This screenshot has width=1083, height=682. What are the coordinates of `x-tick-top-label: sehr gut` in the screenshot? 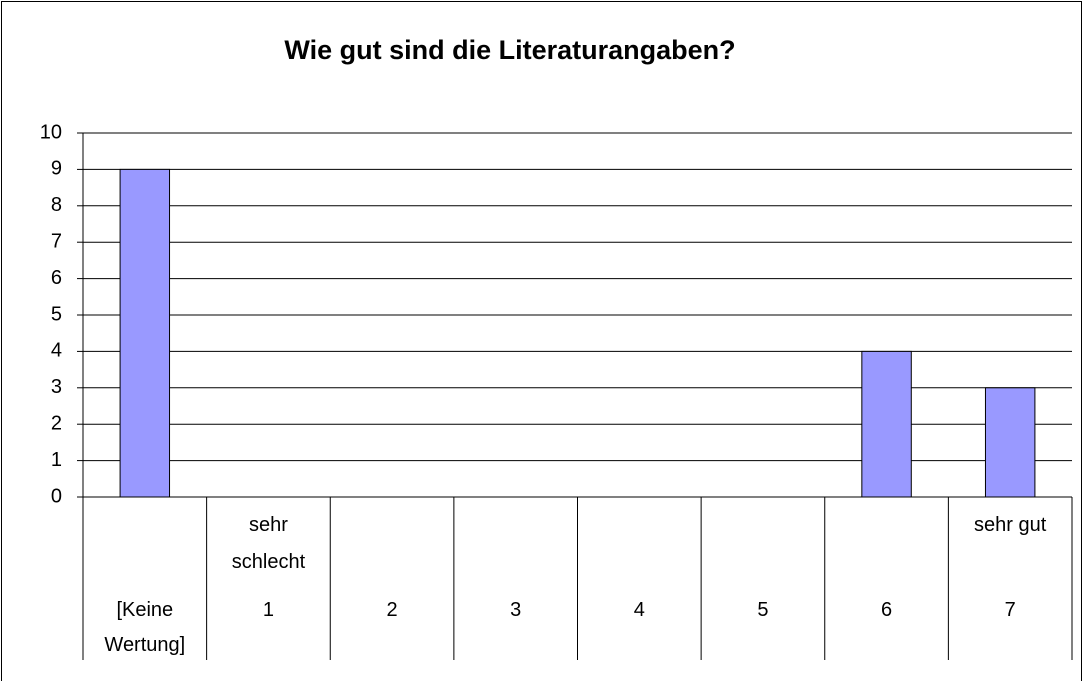 It's located at (1010, 525).